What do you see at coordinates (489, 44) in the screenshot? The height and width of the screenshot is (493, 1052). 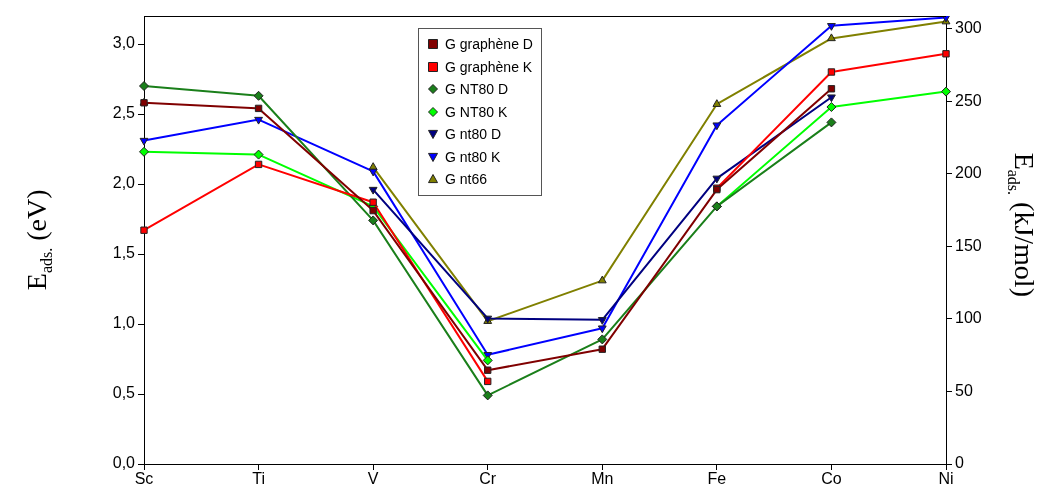 I see `legend-label: G graphène D` at bounding box center [489, 44].